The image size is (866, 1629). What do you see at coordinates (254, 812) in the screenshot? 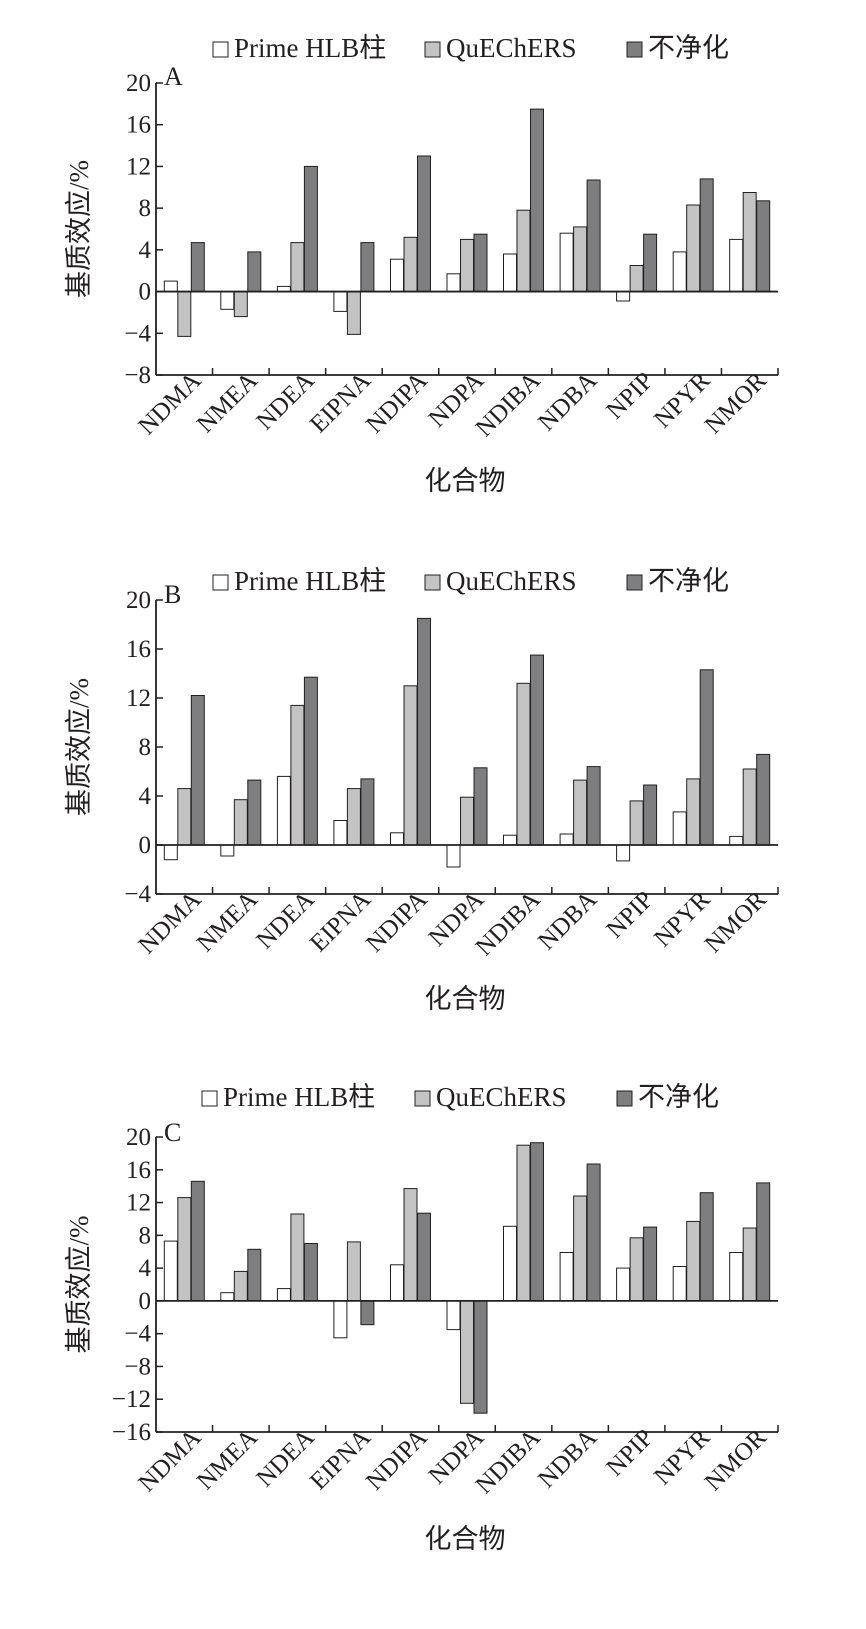
I see `panel-b-bar-no-cleanup-nmea` at bounding box center [254, 812].